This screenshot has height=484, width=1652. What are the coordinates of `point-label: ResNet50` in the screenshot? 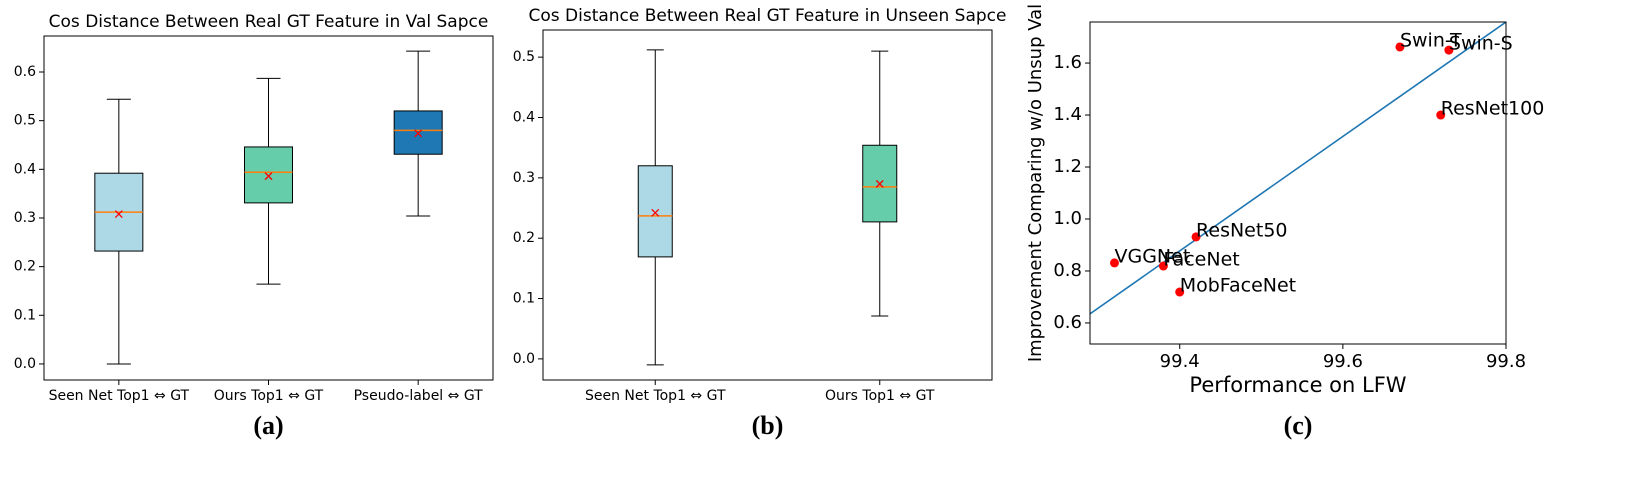 It's located at (1241, 230).